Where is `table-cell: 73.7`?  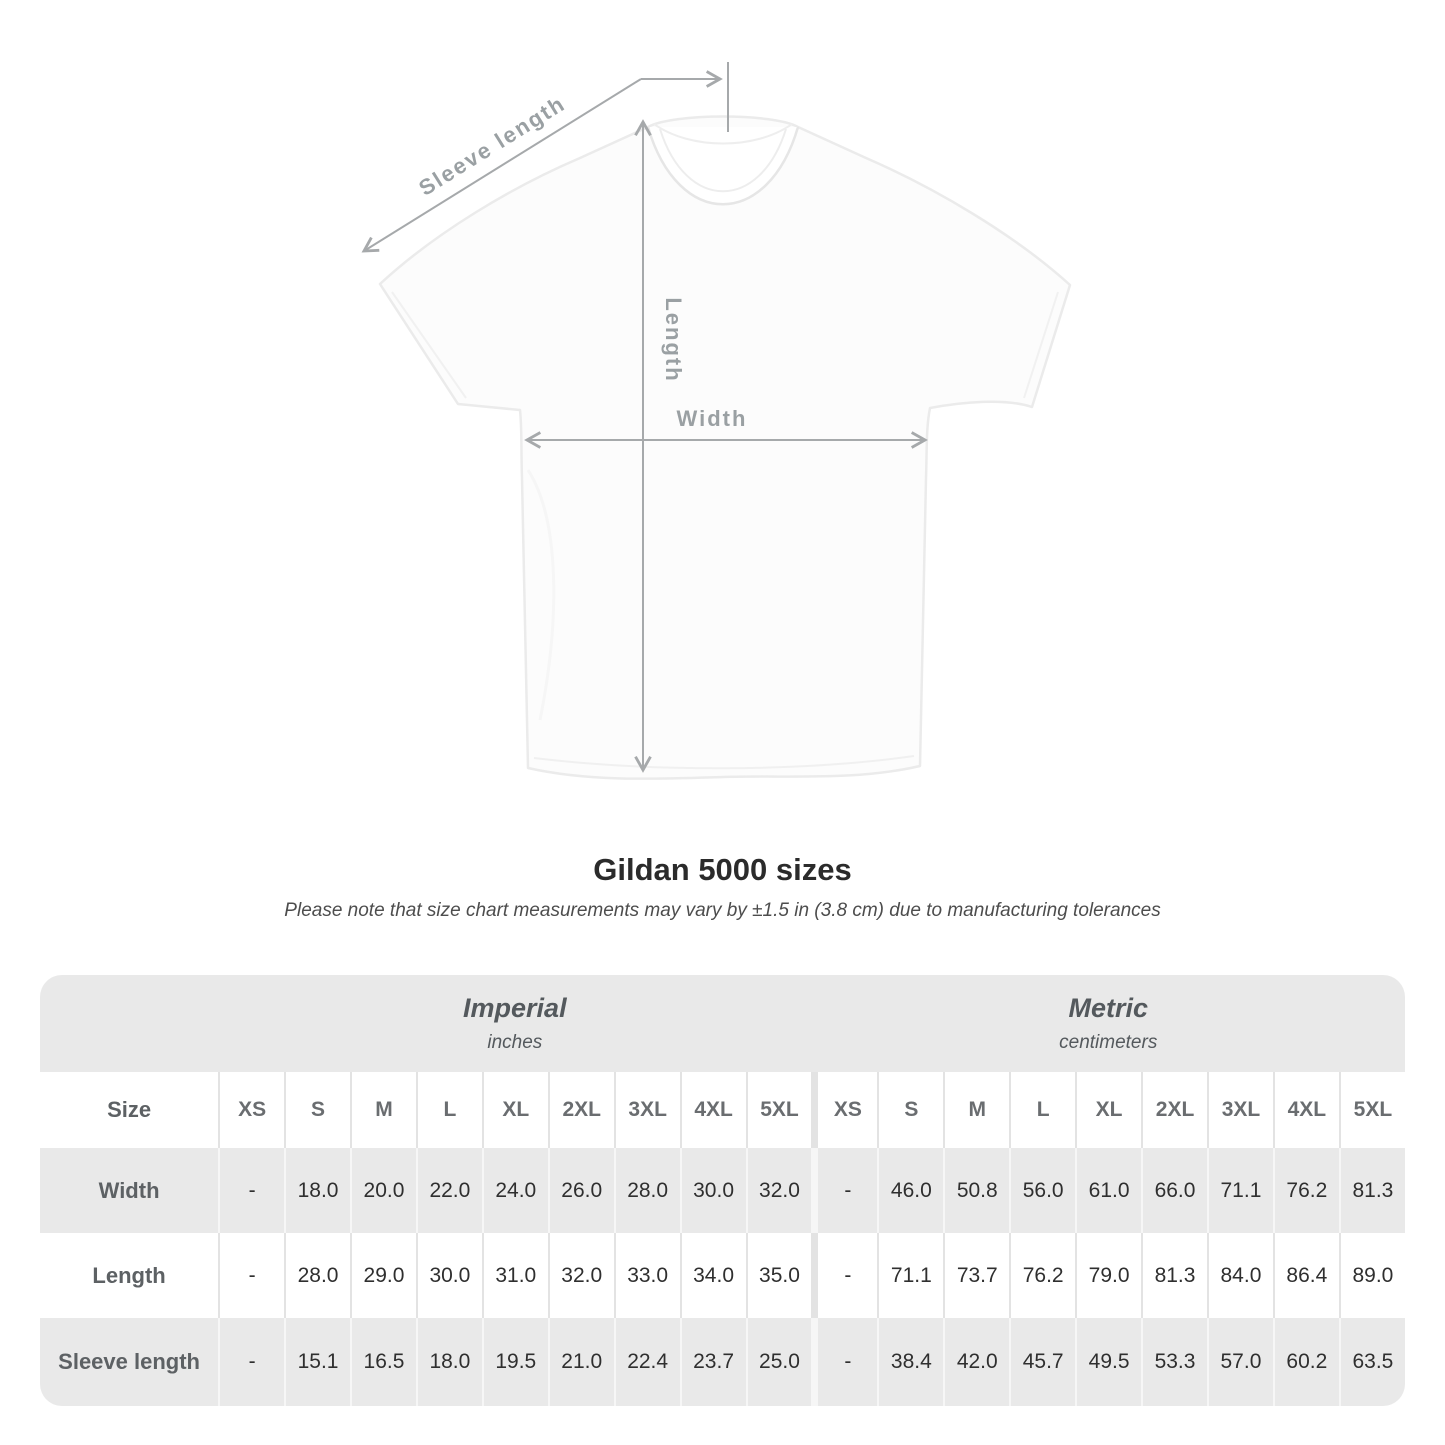
table-cell: 73.7 is located at coordinates (976, 1275).